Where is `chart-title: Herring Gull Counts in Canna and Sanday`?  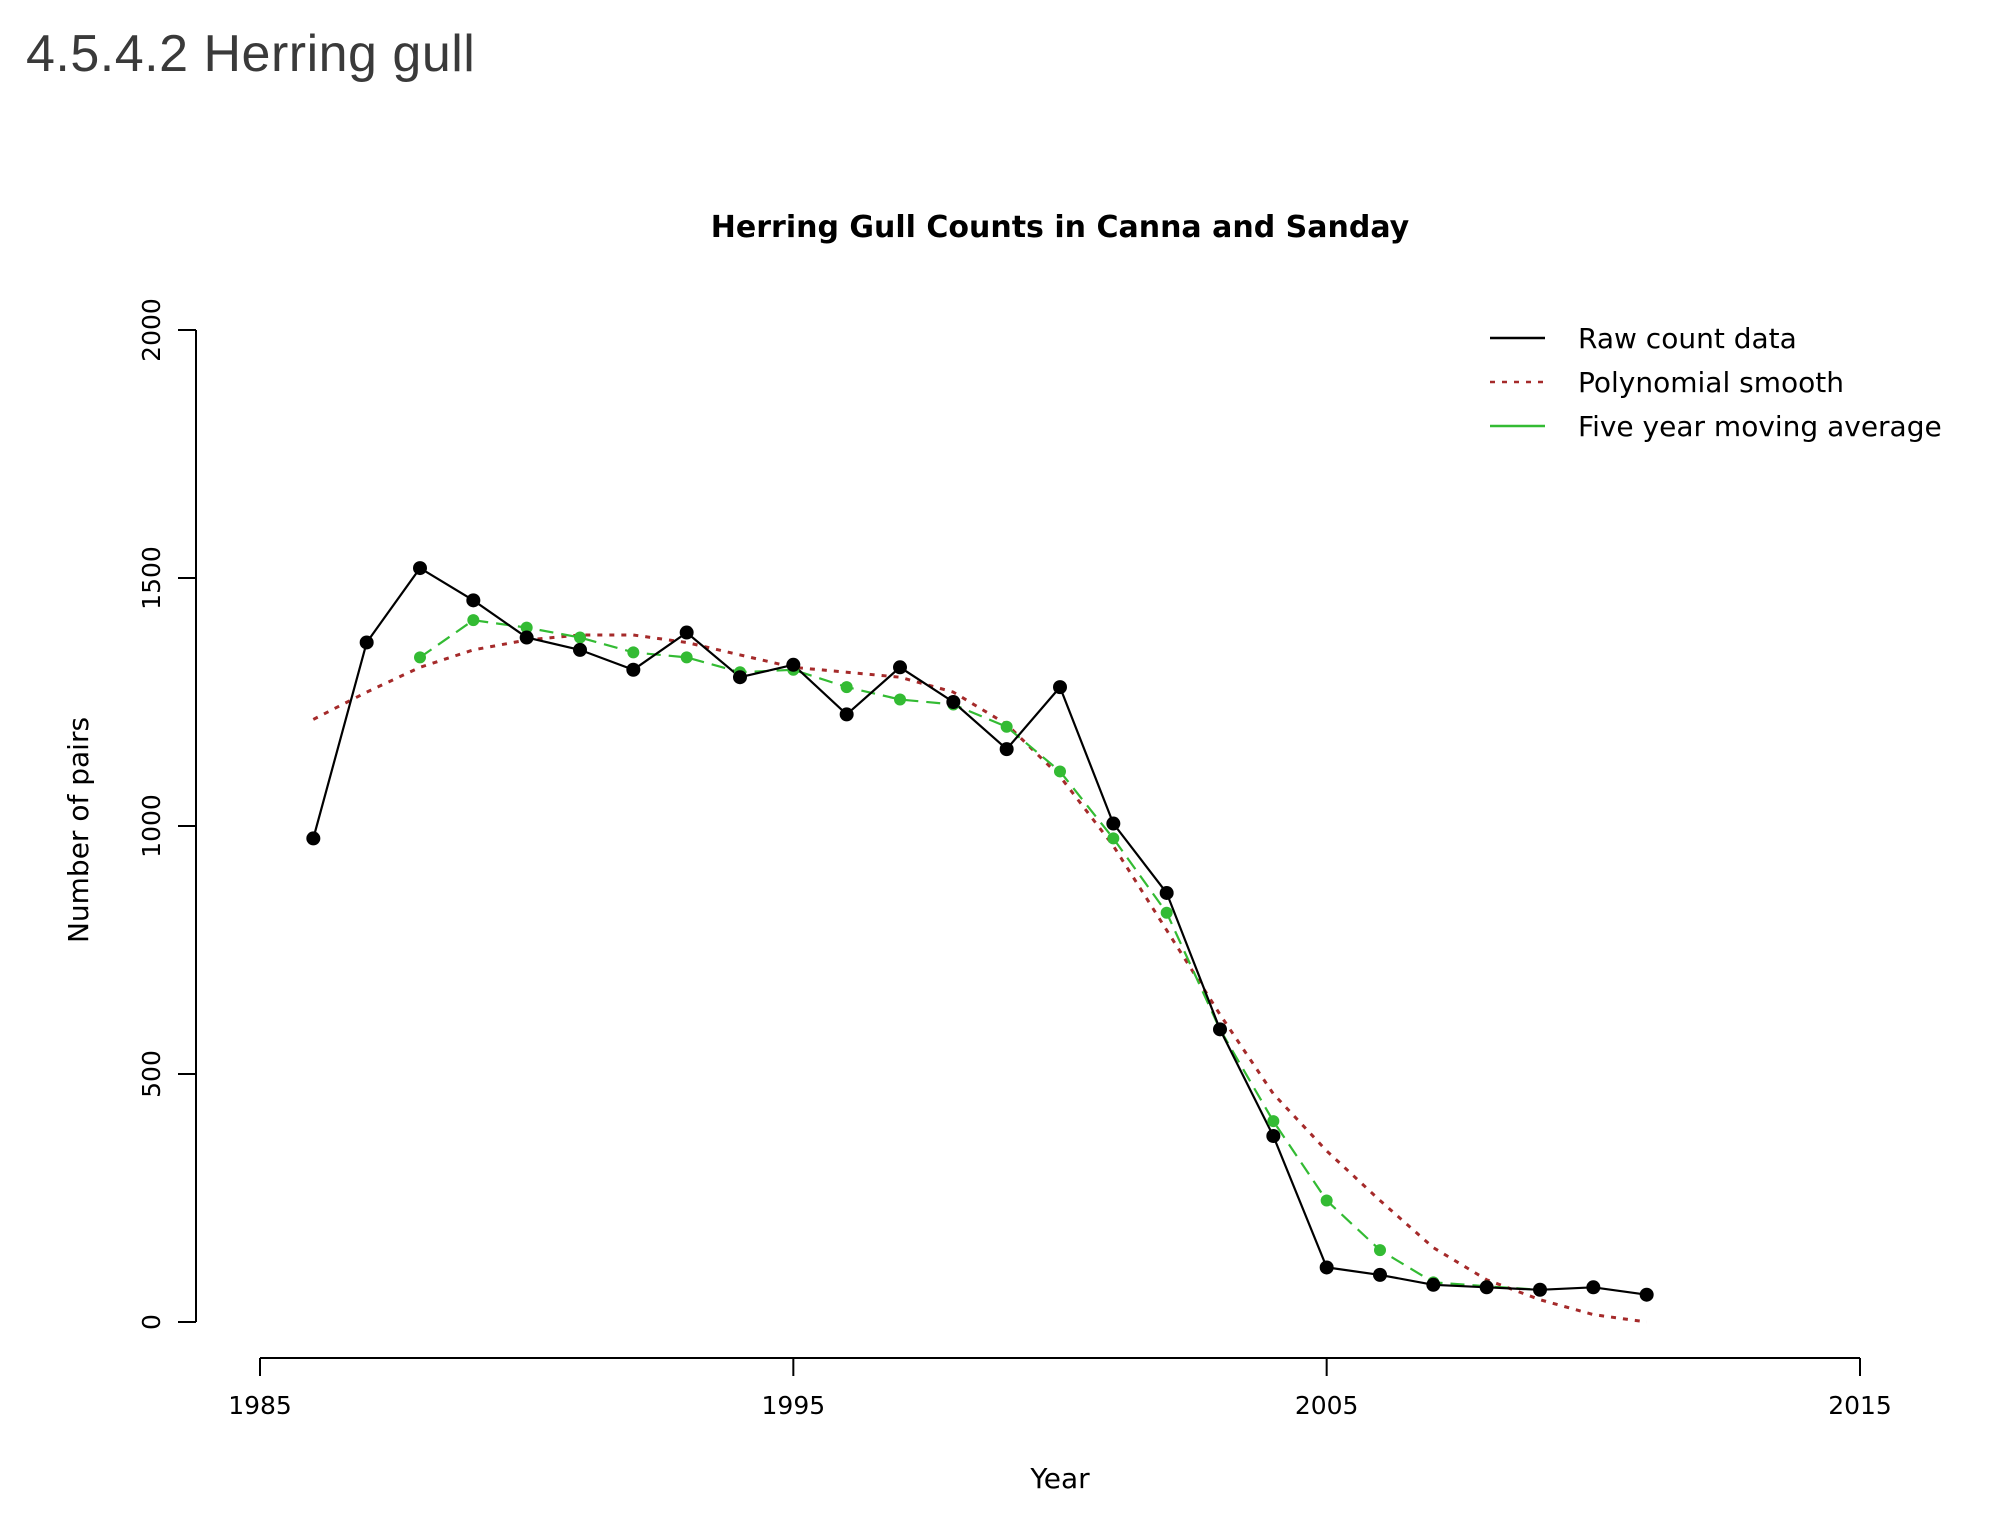
chart-title: Herring Gull Counts in Canna and Sanday is located at coordinates (1060, 227).